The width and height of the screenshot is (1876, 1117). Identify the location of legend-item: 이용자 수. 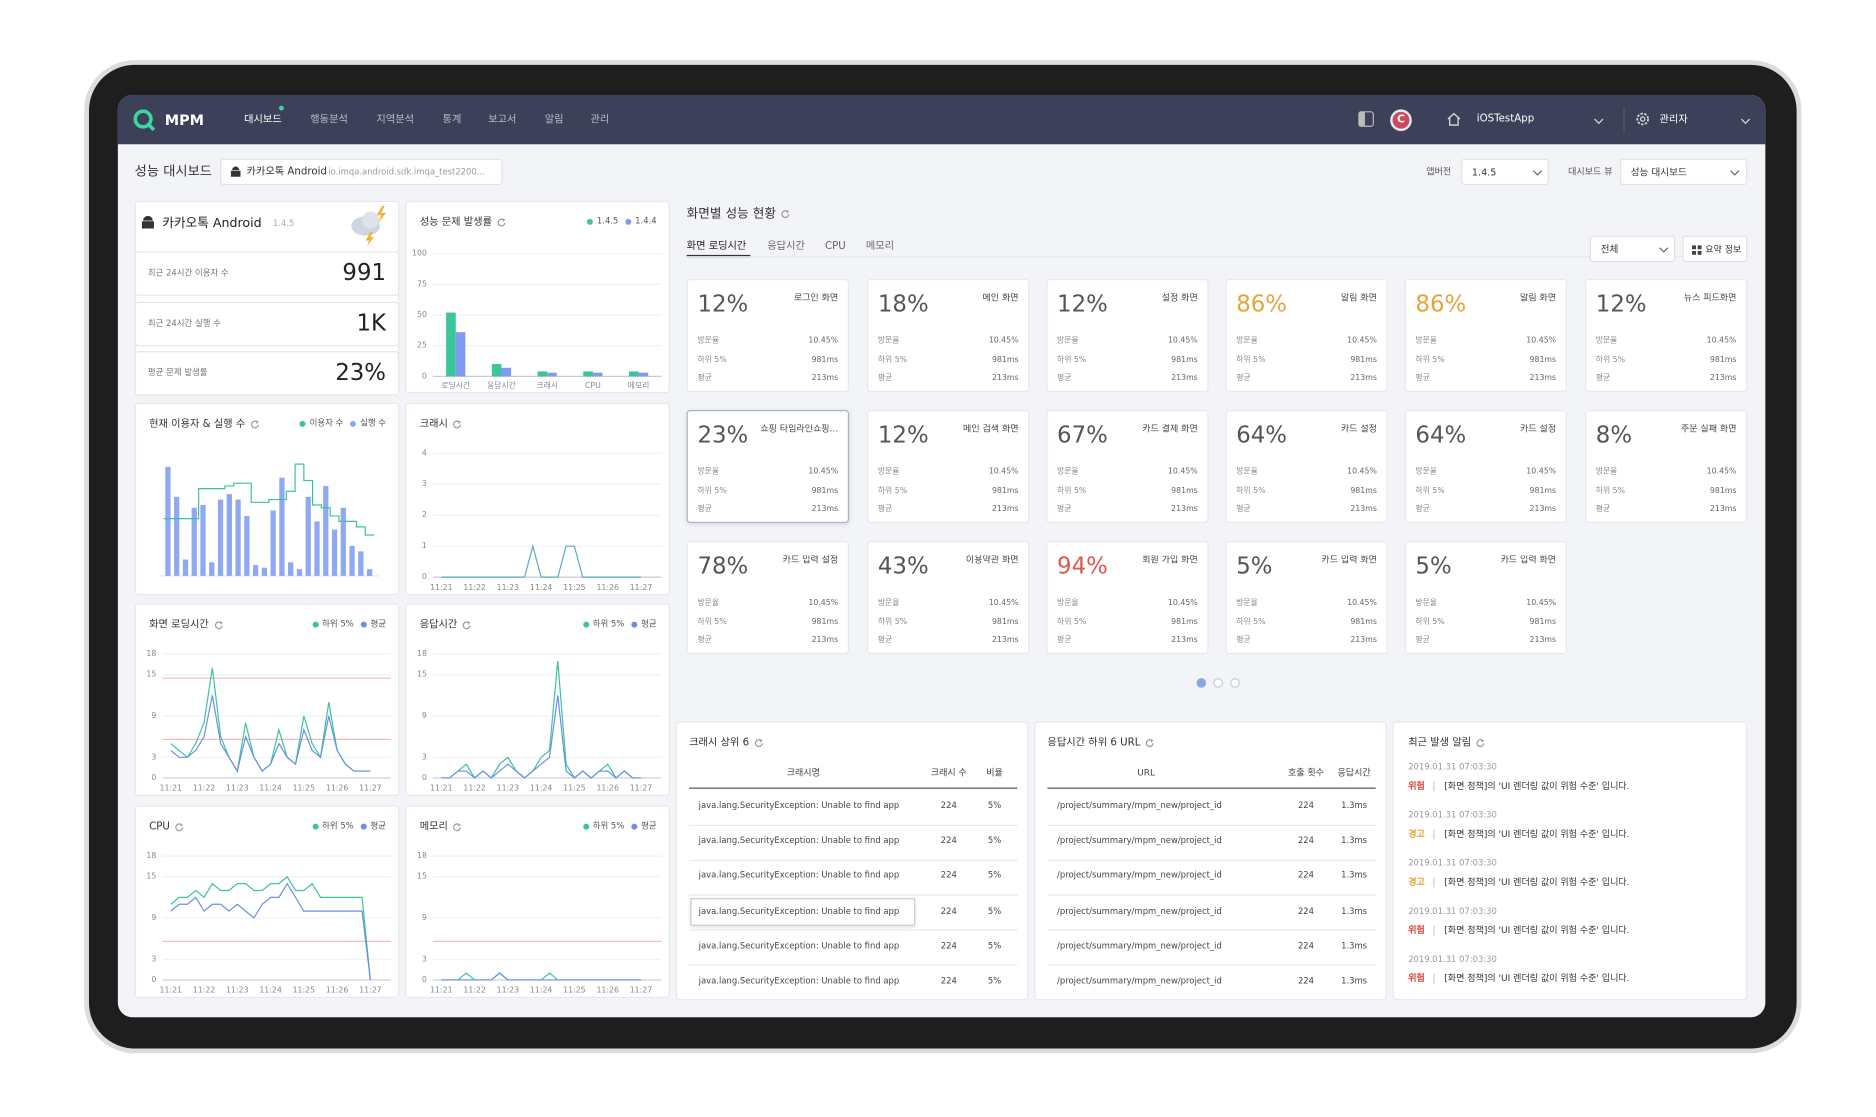
(321, 423).